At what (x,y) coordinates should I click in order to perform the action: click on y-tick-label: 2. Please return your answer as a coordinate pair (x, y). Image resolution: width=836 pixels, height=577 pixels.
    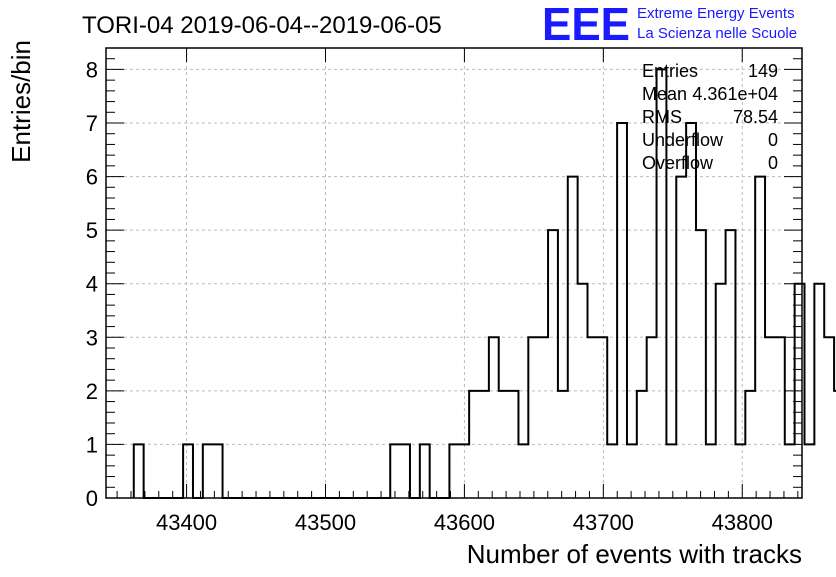
    Looking at the image, I should click on (92, 391).